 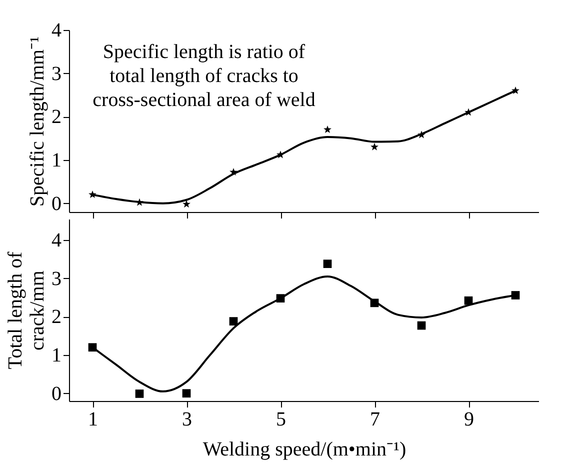 What do you see at coordinates (187, 419) in the screenshot?
I see `x-tick-label: 3` at bounding box center [187, 419].